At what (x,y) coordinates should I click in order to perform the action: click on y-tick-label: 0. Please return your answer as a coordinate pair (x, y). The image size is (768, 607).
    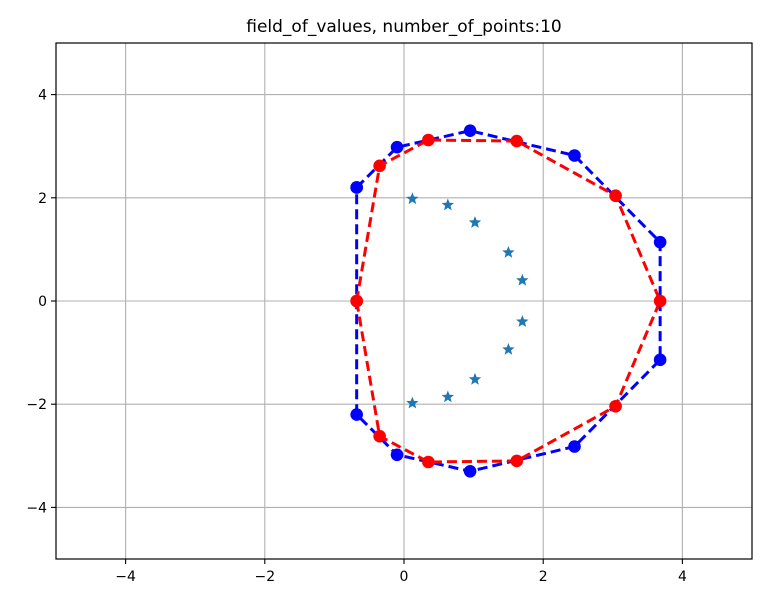
    Looking at the image, I should click on (42, 302).